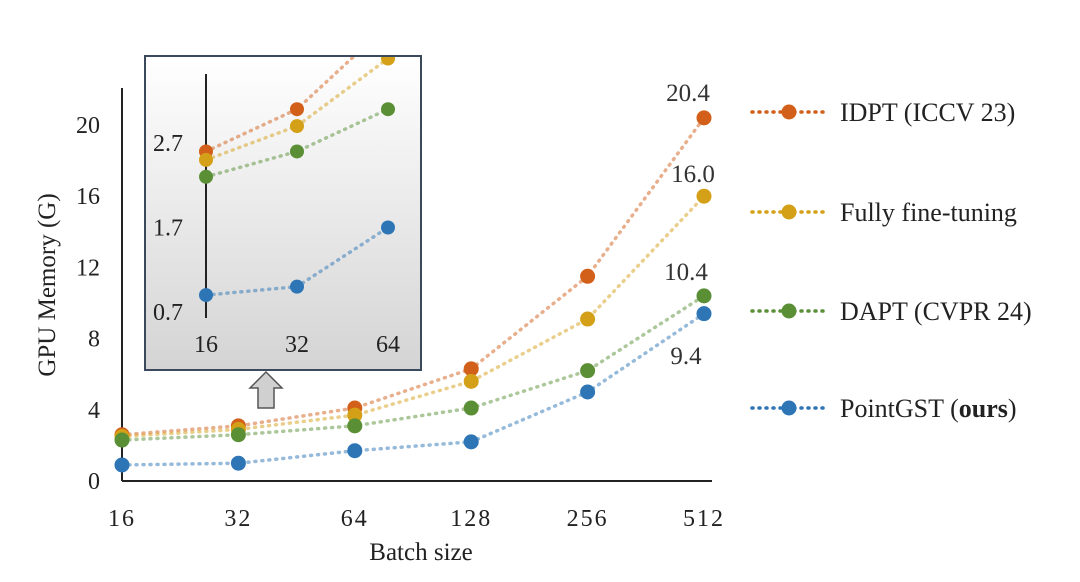 The width and height of the screenshot is (1080, 582). What do you see at coordinates (297, 261) in the screenshot?
I see `inset-series-ours` at bounding box center [297, 261].